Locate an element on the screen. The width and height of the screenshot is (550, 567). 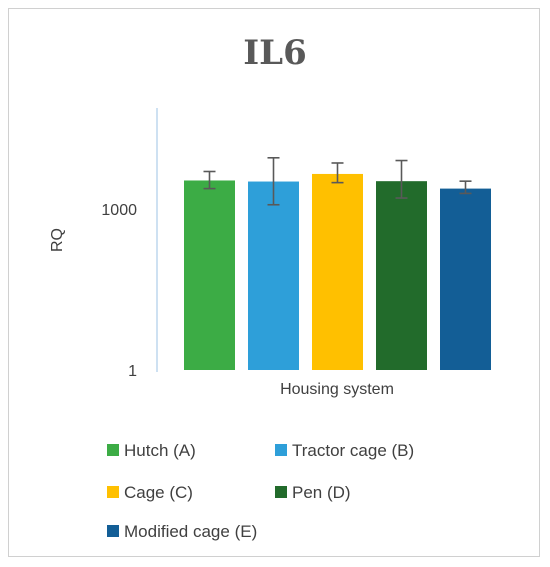
legend-label: Hutch (A) is located at coordinates (160, 450).